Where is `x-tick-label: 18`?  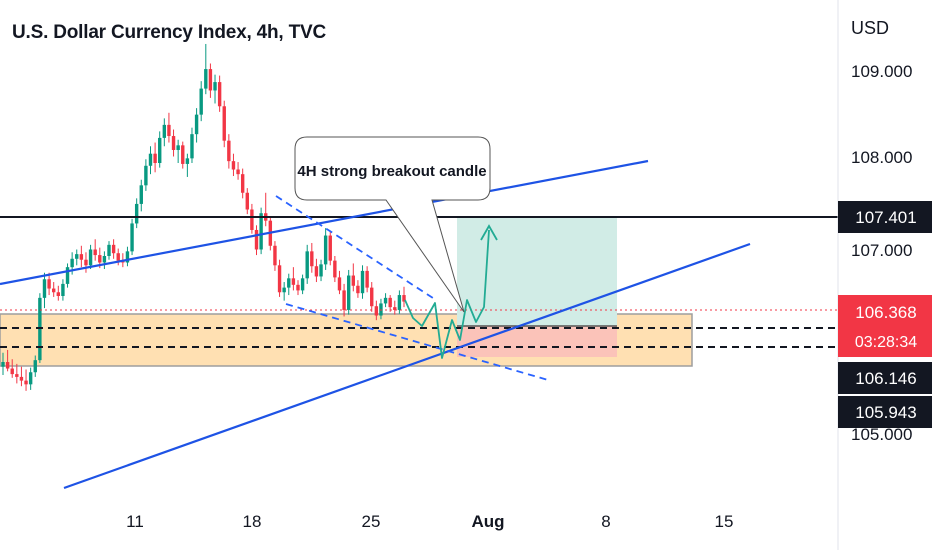
x-tick-label: 18 is located at coordinates (252, 521).